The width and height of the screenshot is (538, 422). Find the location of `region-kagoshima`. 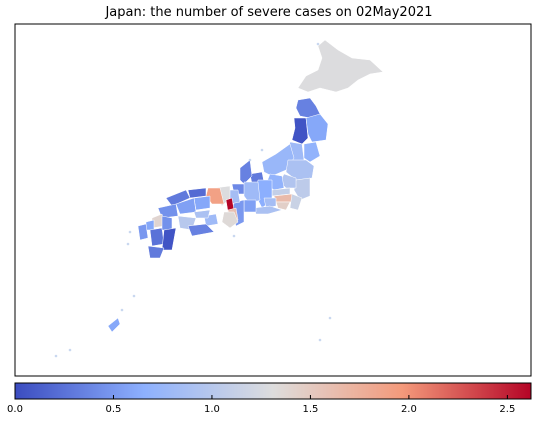

region-kagoshima is located at coordinates (156, 252).